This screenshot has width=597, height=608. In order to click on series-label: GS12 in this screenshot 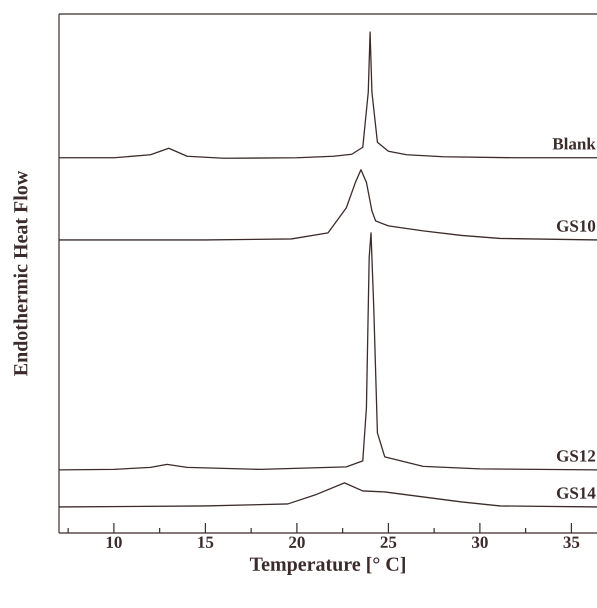, I will do `click(576, 456)`.